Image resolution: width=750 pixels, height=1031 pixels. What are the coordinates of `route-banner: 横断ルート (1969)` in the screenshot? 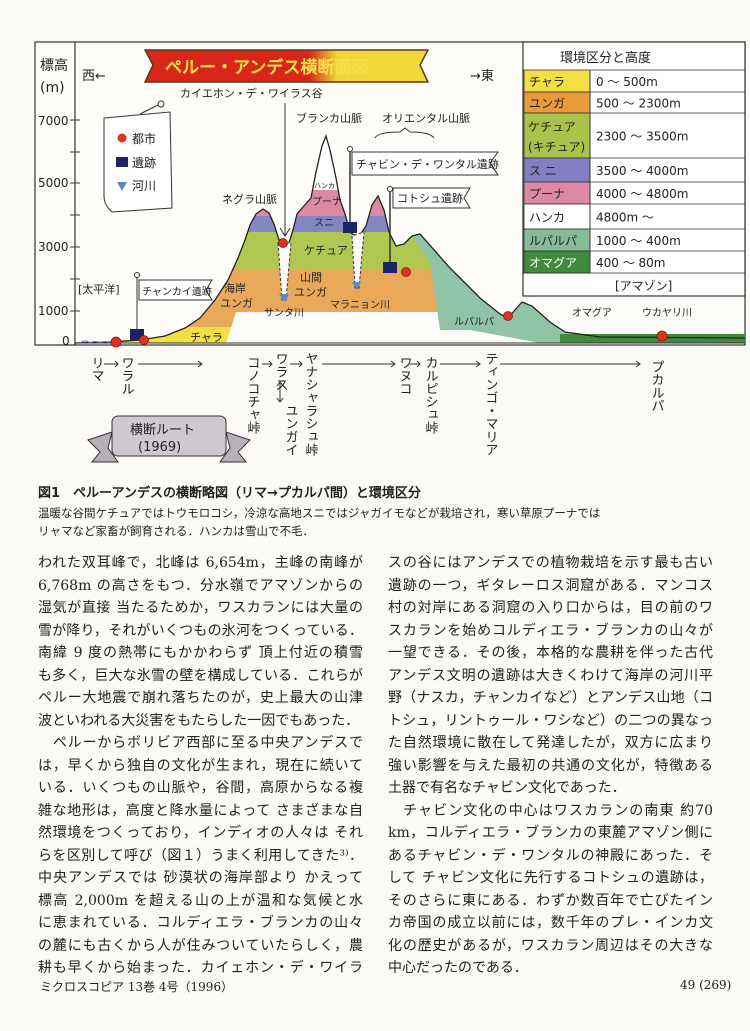 It's located at (169, 439).